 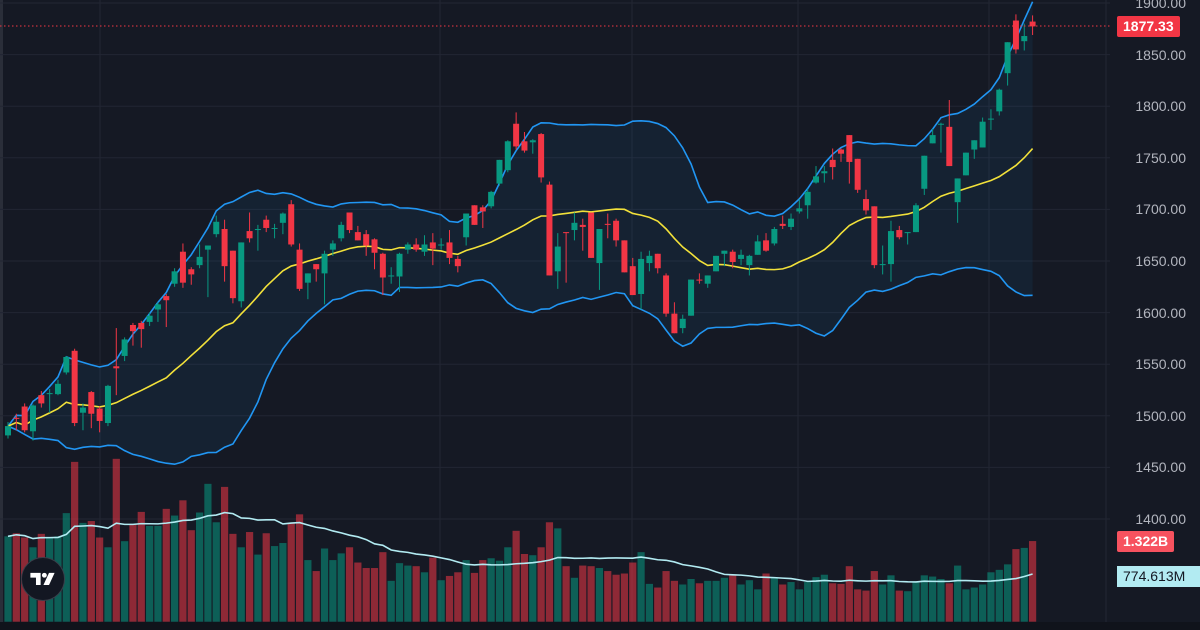 I want to click on price-tick-label: 1900.00, so click(x=1160, y=5).